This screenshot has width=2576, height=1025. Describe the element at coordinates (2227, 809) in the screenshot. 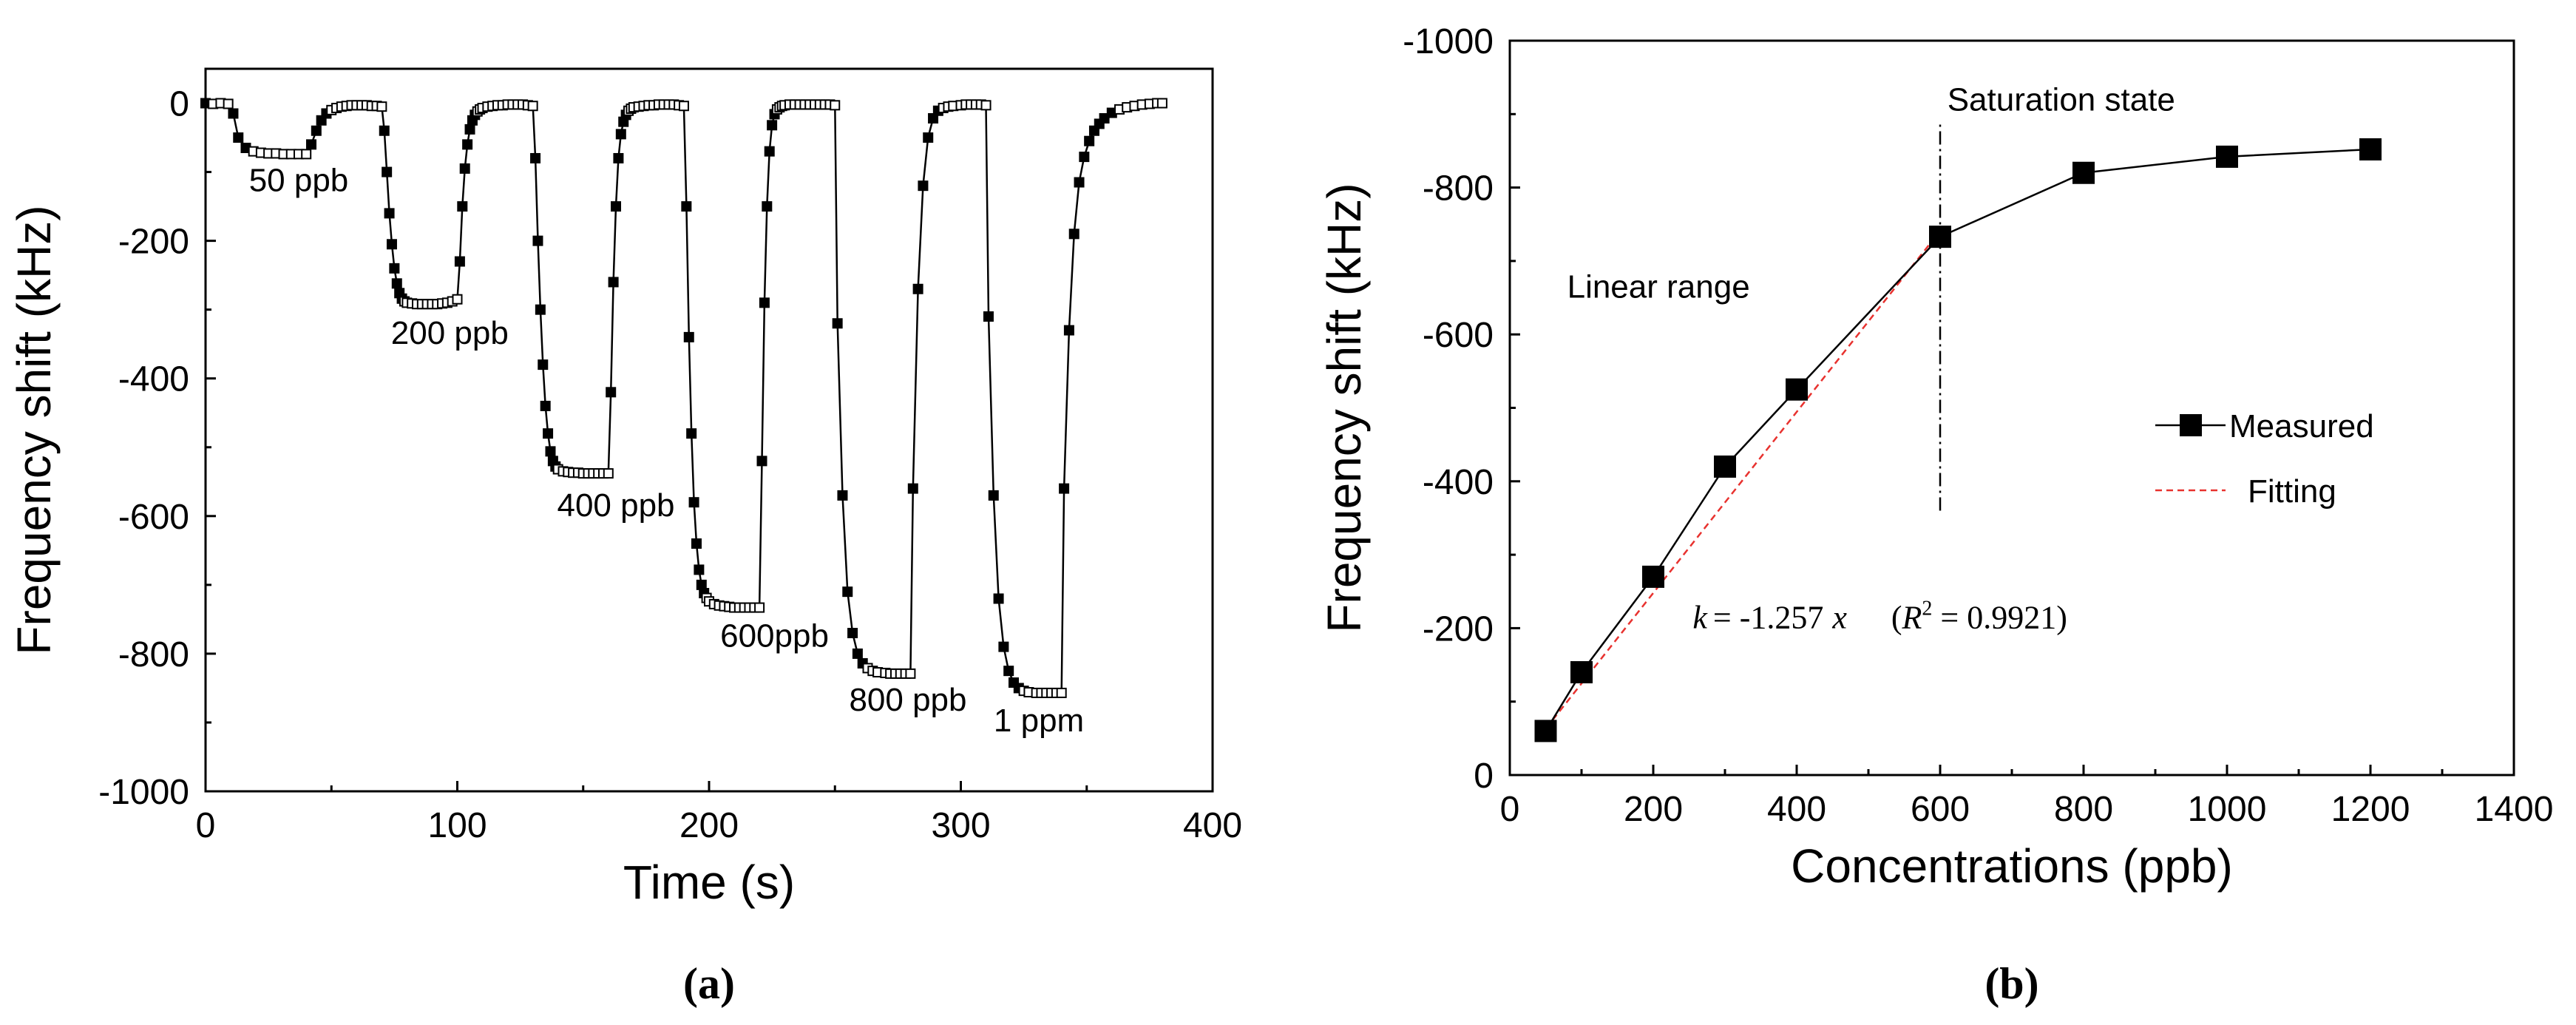

I see `x-tick-label: 1000` at that location.